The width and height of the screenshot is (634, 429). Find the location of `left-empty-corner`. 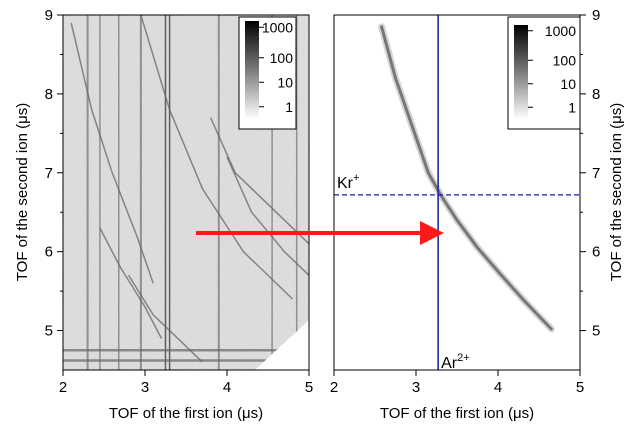

left-empty-corner is located at coordinates (282, 345).